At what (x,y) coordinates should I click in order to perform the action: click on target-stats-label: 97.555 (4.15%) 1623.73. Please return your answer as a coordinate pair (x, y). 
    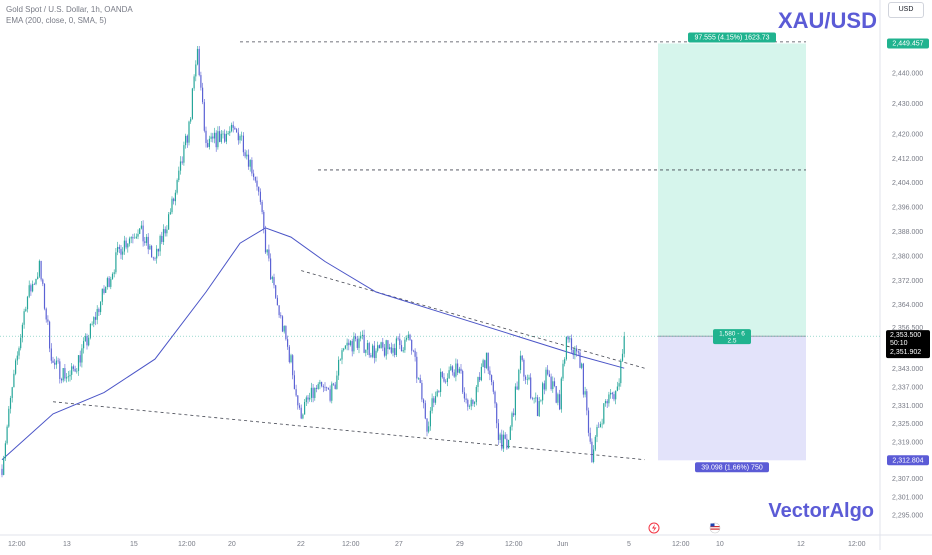
    Looking at the image, I should click on (731, 38).